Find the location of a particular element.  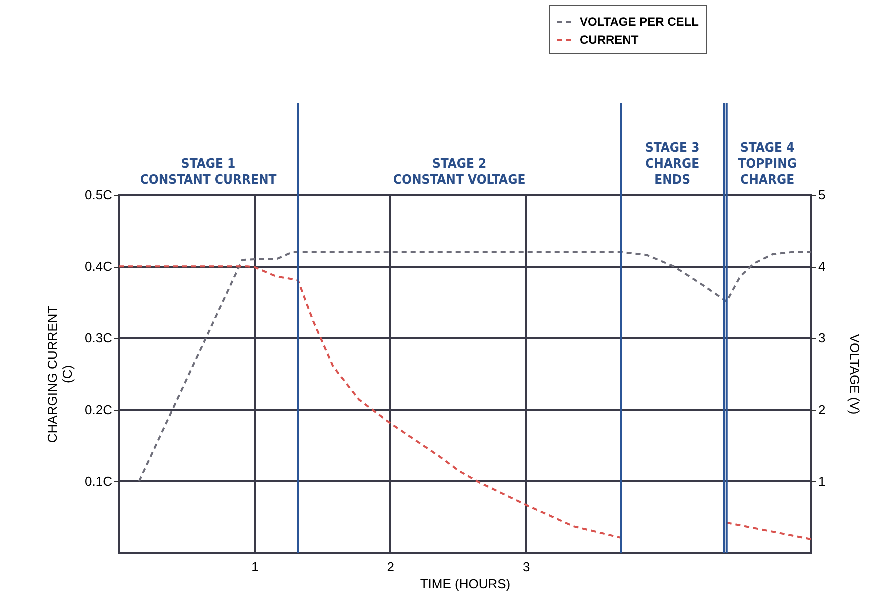

x-tick-label: 2 is located at coordinates (390, 567).